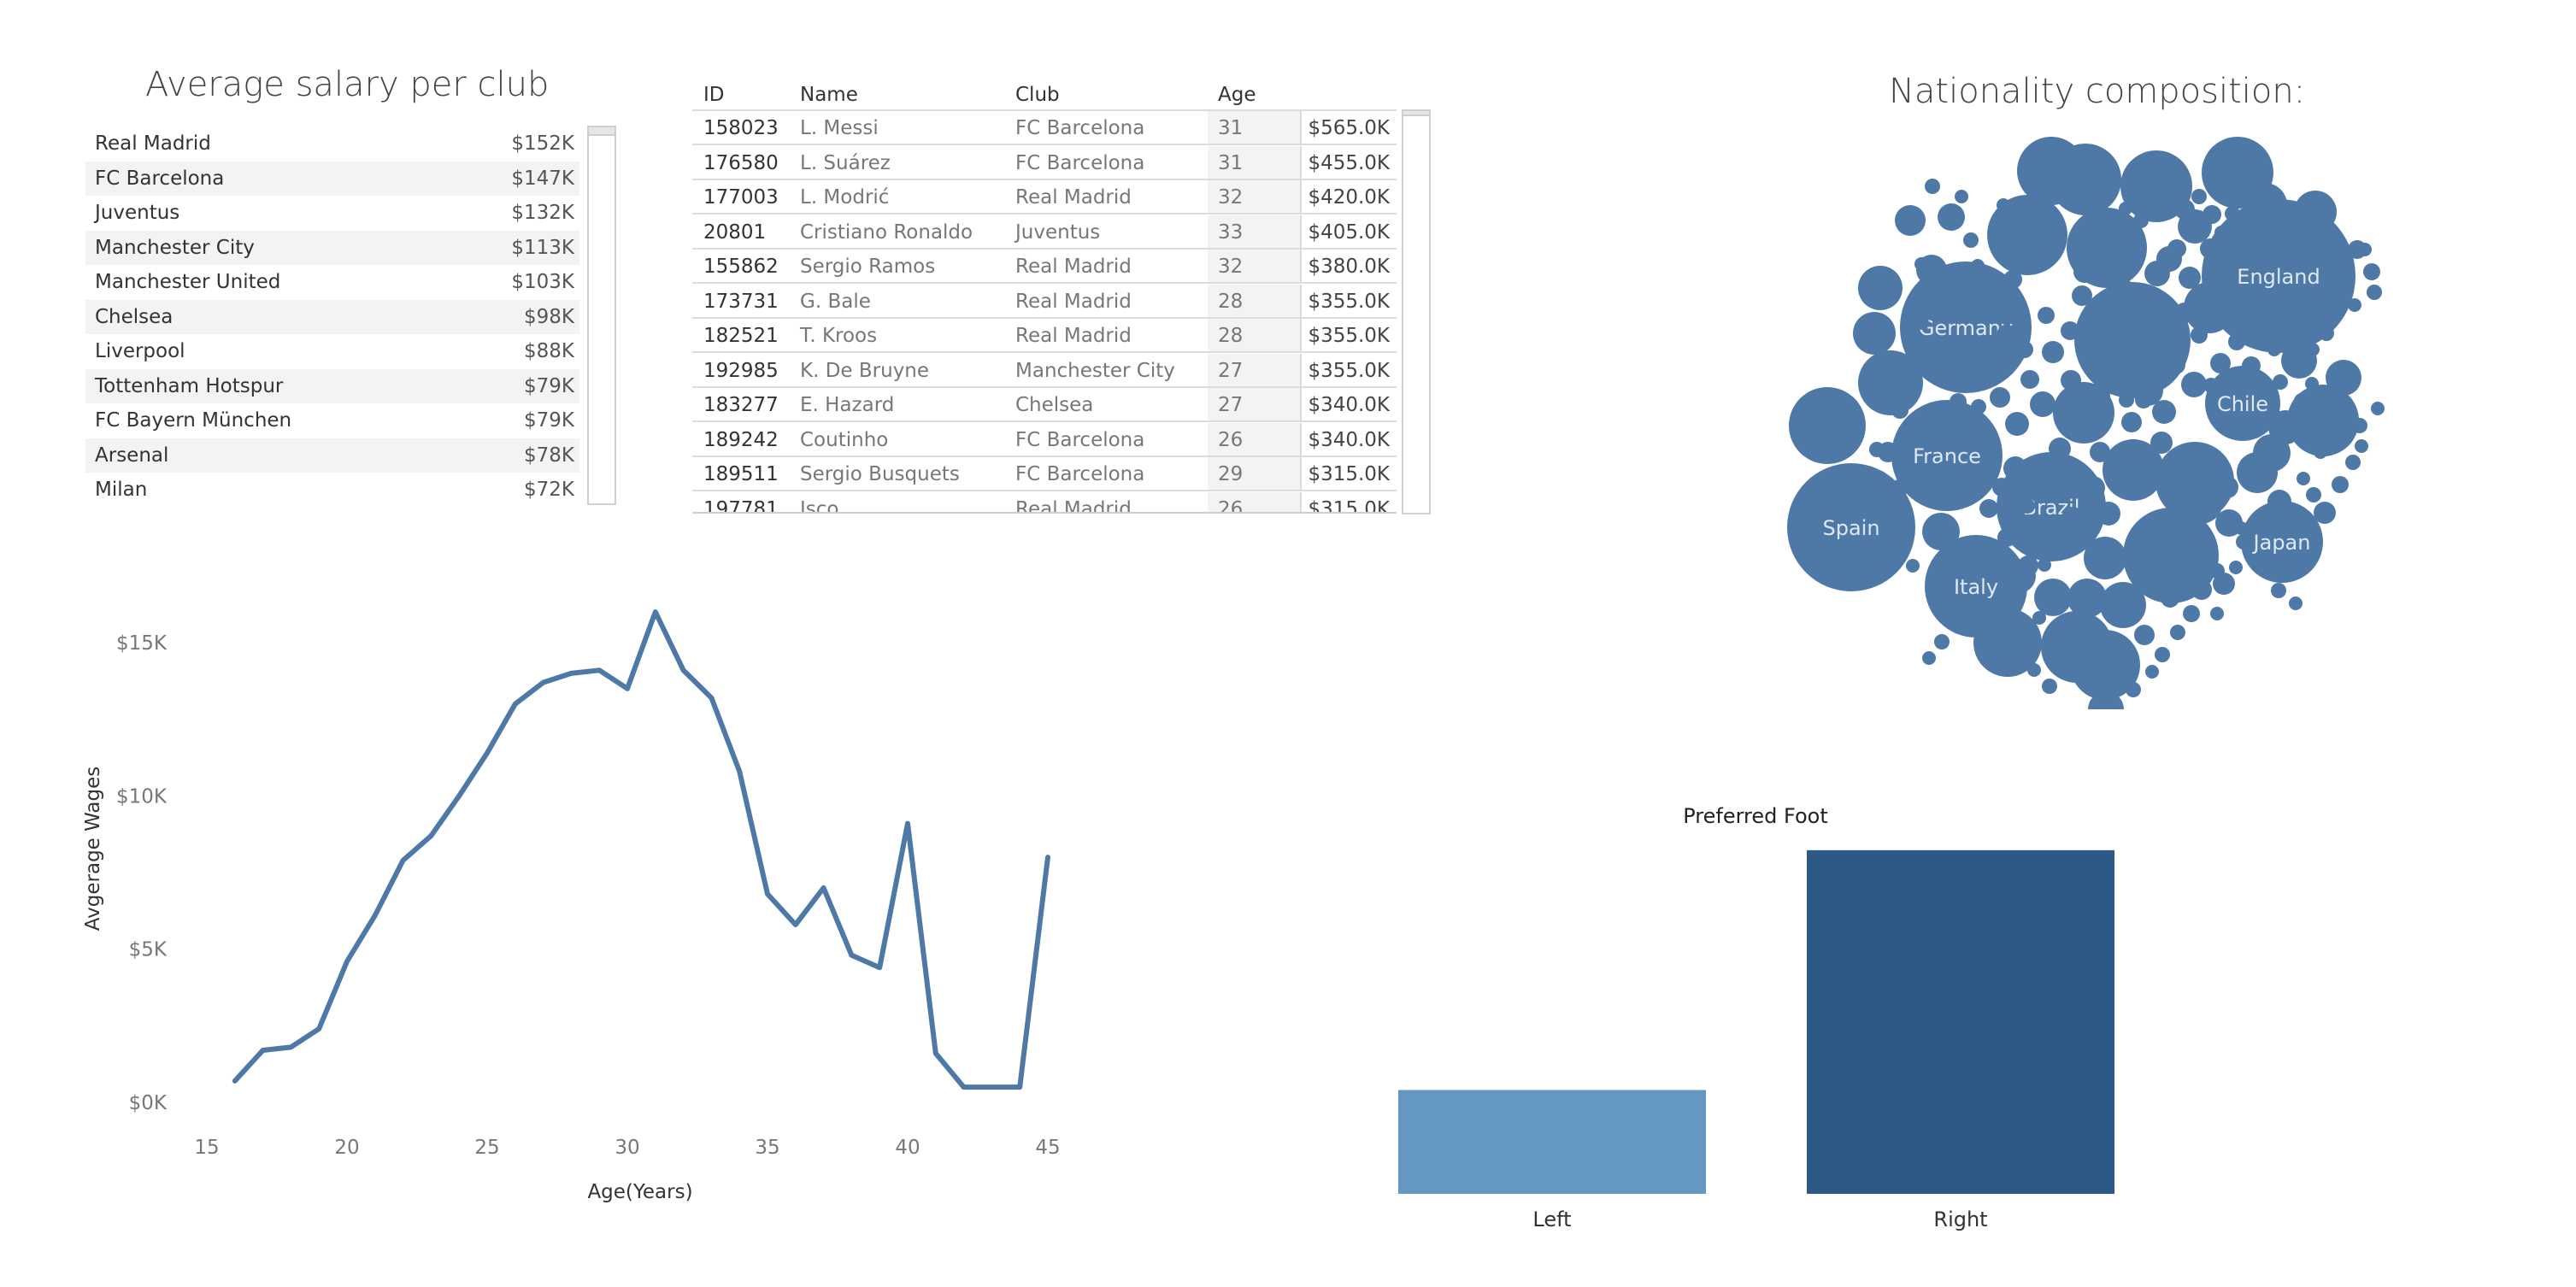  I want to click on salary-scrollbar, so click(601, 315).